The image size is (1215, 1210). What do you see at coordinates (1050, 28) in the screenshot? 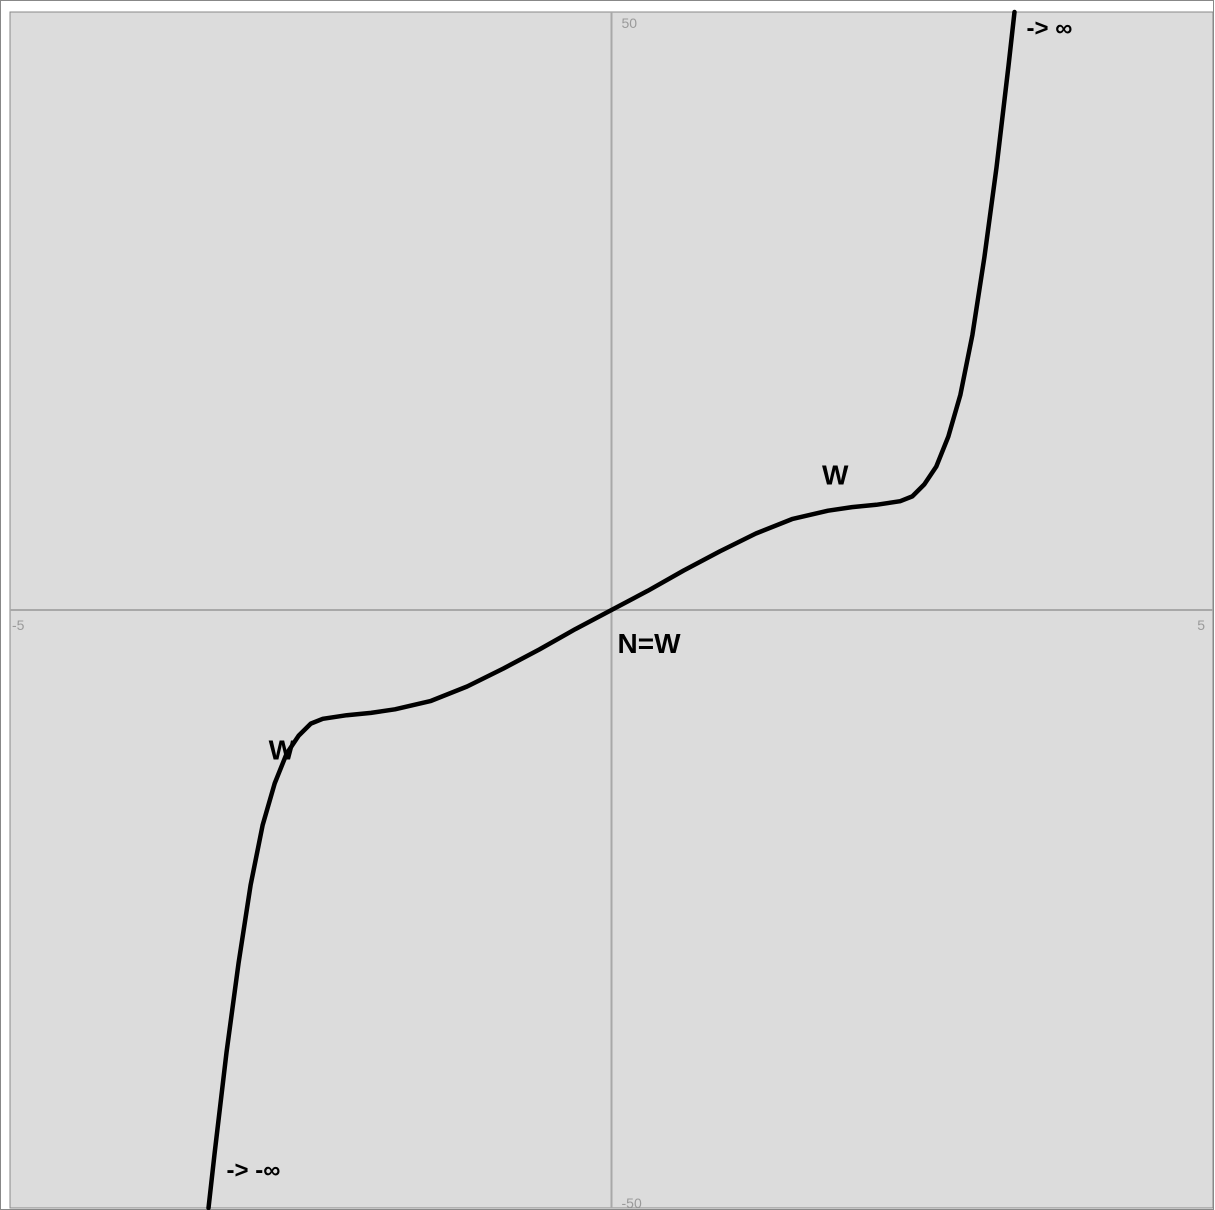
I see `annotation-label: -> ∞` at bounding box center [1050, 28].